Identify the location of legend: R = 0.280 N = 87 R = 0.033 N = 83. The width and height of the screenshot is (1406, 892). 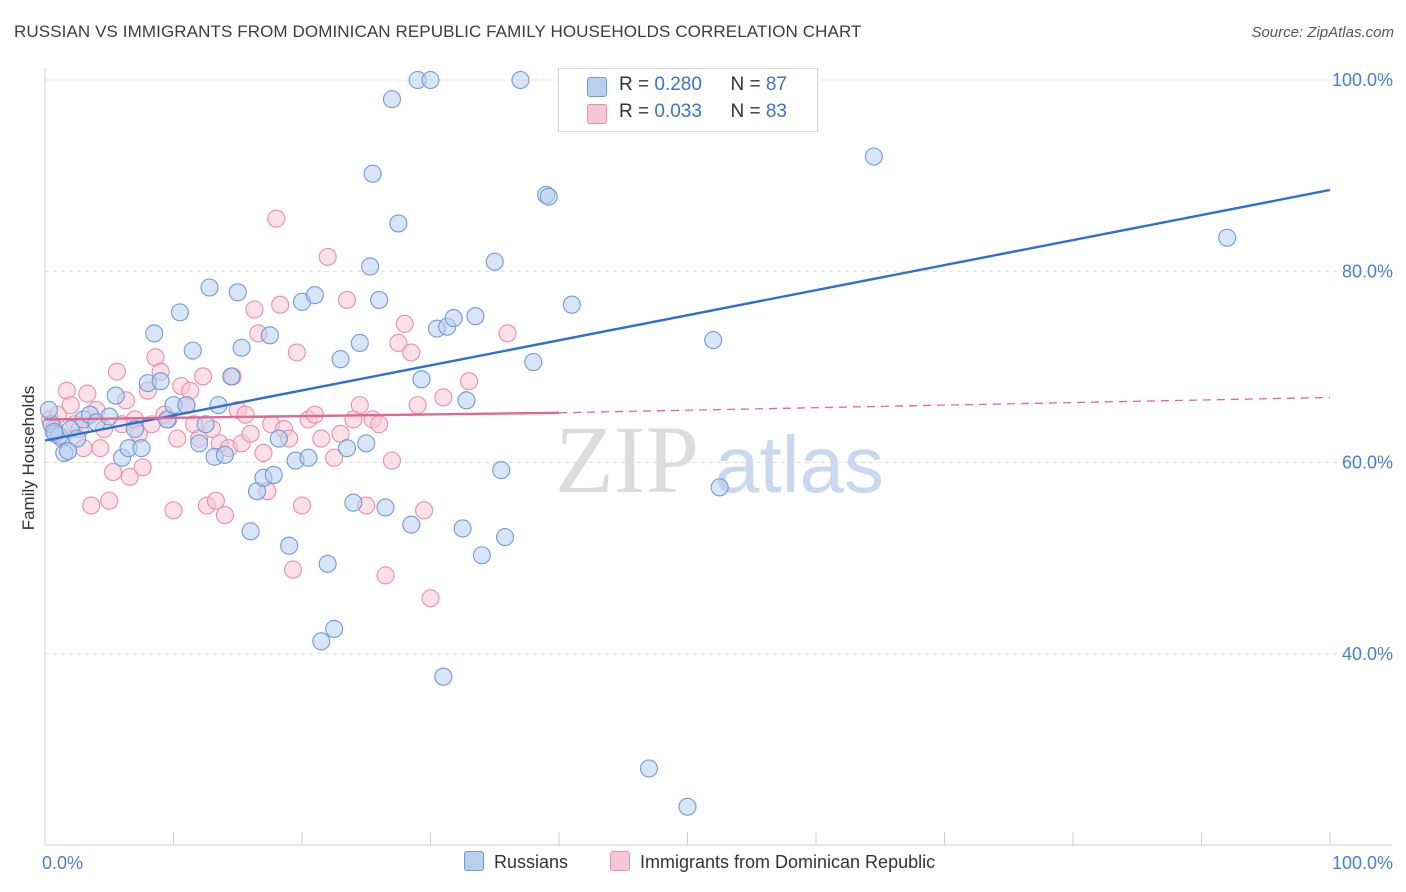
(688, 100).